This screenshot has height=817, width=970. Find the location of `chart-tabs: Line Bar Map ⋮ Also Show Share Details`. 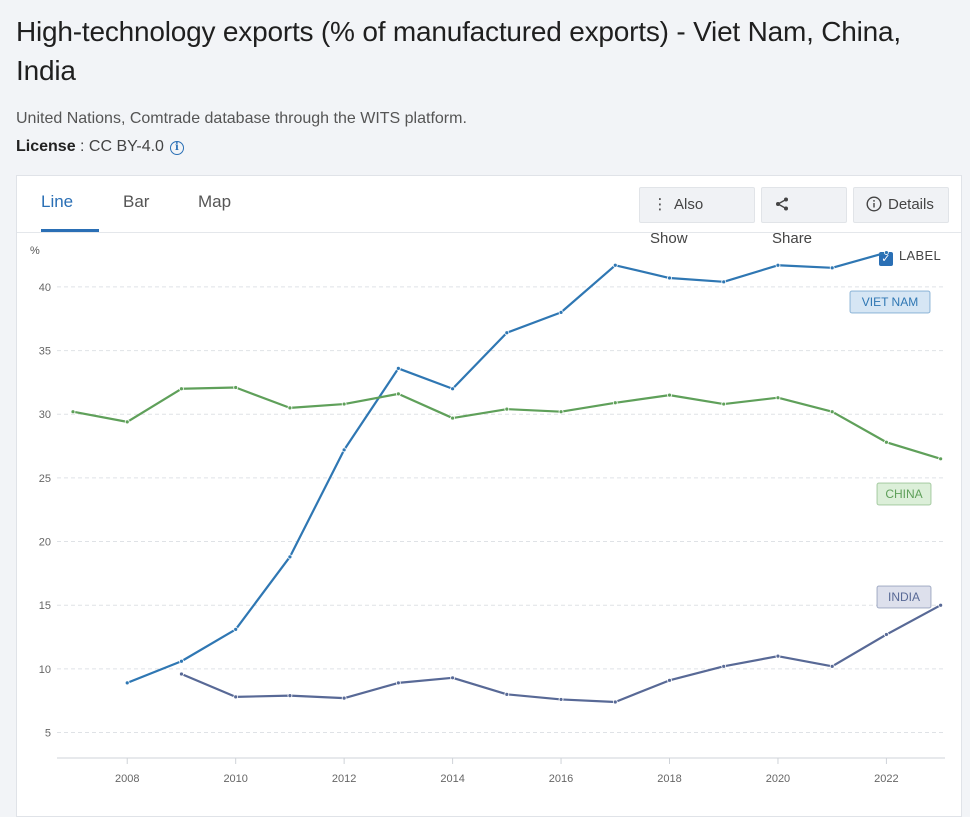

chart-tabs: Line Bar Map ⋮ Also Show Share Details is located at coordinates (489, 211).